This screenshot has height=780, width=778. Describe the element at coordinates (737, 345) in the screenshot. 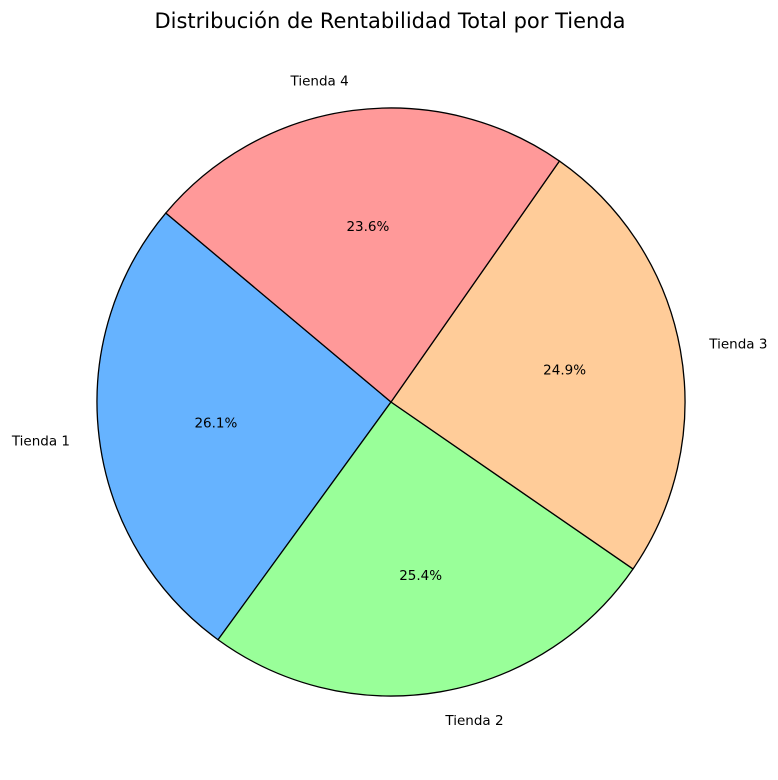

I see `category-label-tienda-3: Tienda 3` at that location.